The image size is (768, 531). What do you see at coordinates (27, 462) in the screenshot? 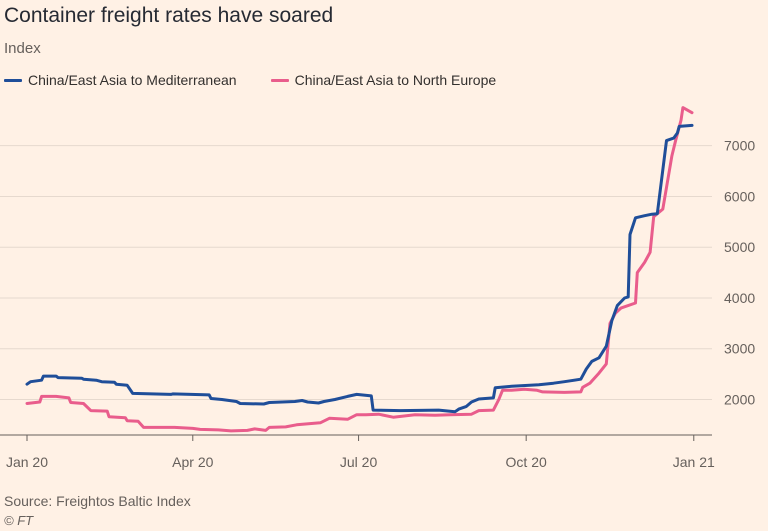
I see `x-tick-label: Jan 20` at bounding box center [27, 462].